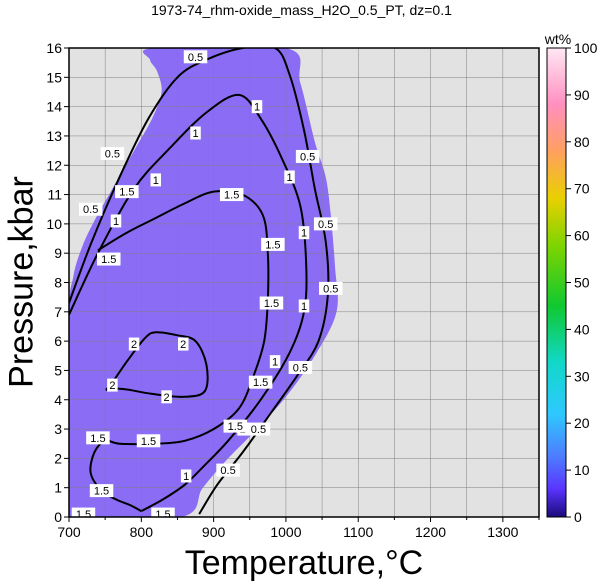 The image size is (603, 587). I want to click on y-tick-label: 14, so click(54, 107).